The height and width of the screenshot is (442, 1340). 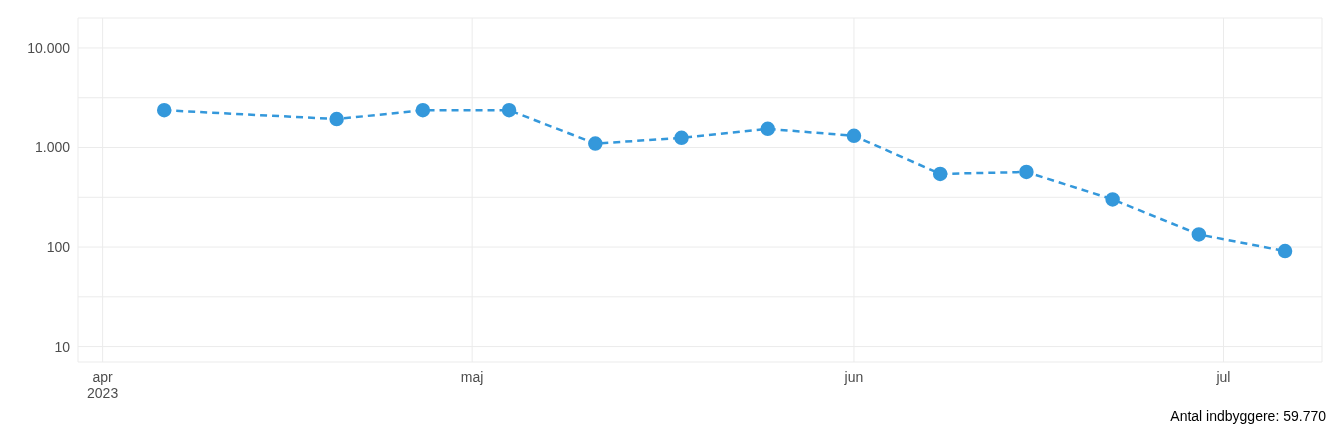 I want to click on x-tick-label: jun, so click(x=853, y=377).